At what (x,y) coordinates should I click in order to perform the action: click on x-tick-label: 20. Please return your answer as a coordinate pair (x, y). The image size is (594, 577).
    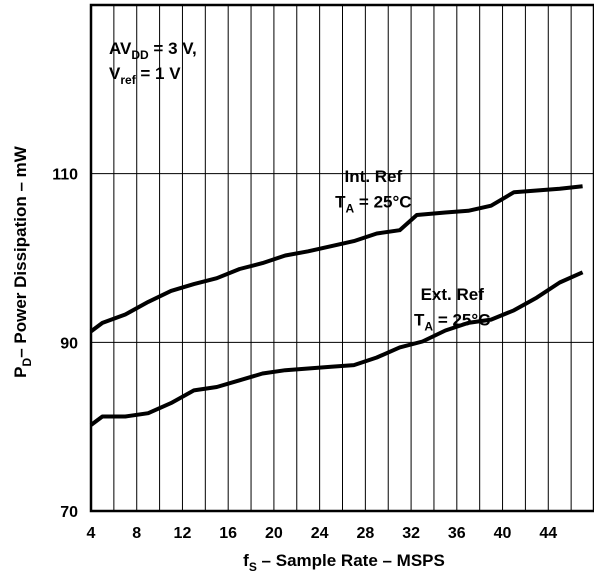
    Looking at the image, I should click on (274, 533).